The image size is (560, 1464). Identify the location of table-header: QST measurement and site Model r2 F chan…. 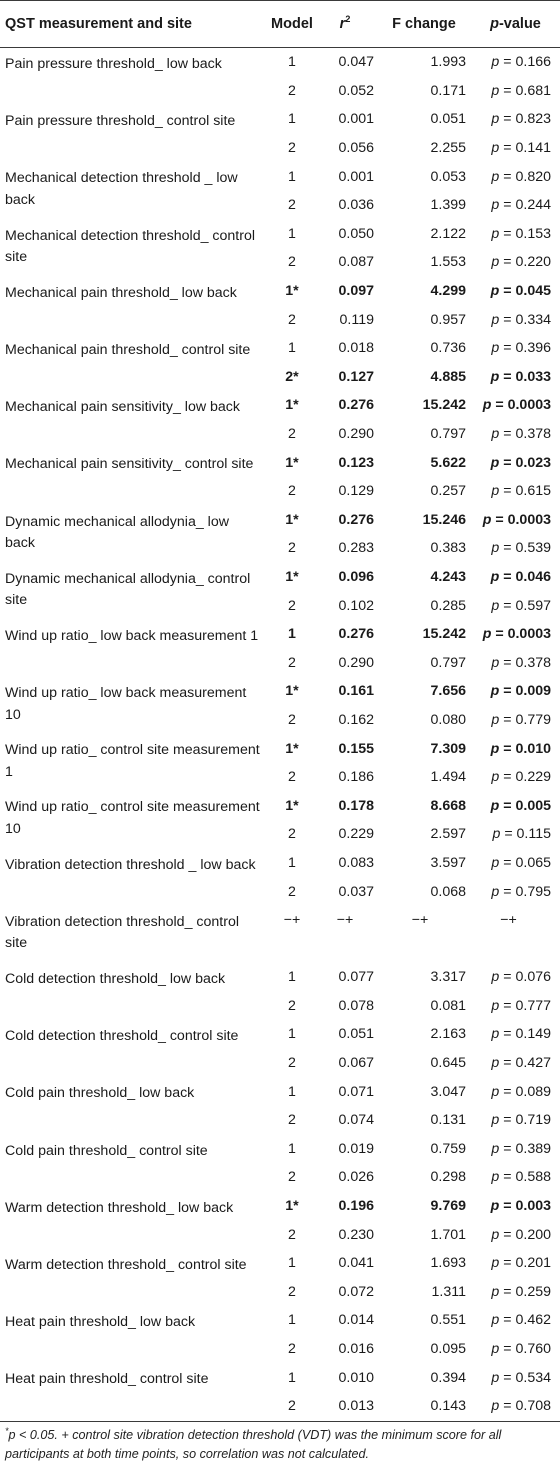
(280, 24).